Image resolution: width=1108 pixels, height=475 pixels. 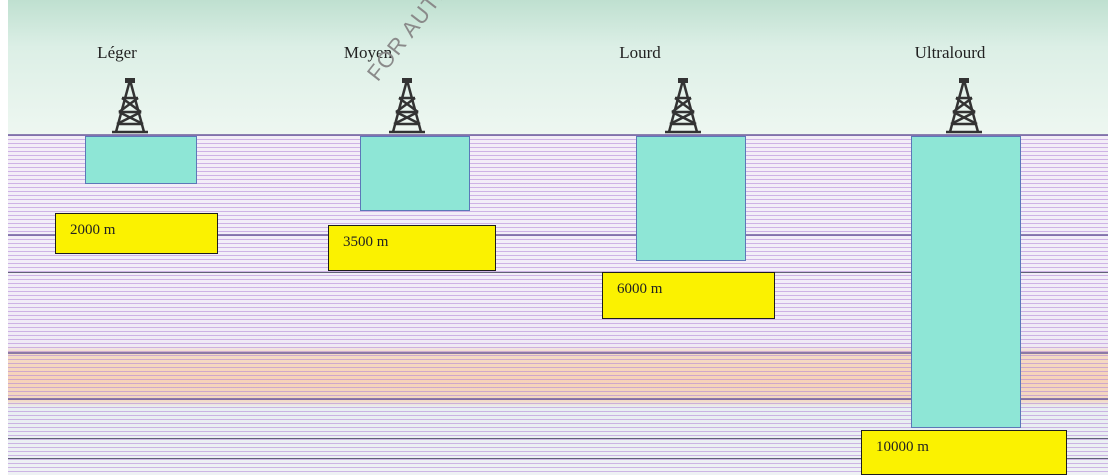 What do you see at coordinates (966, 282) in the screenshot?
I see `well-ultralourd` at bounding box center [966, 282].